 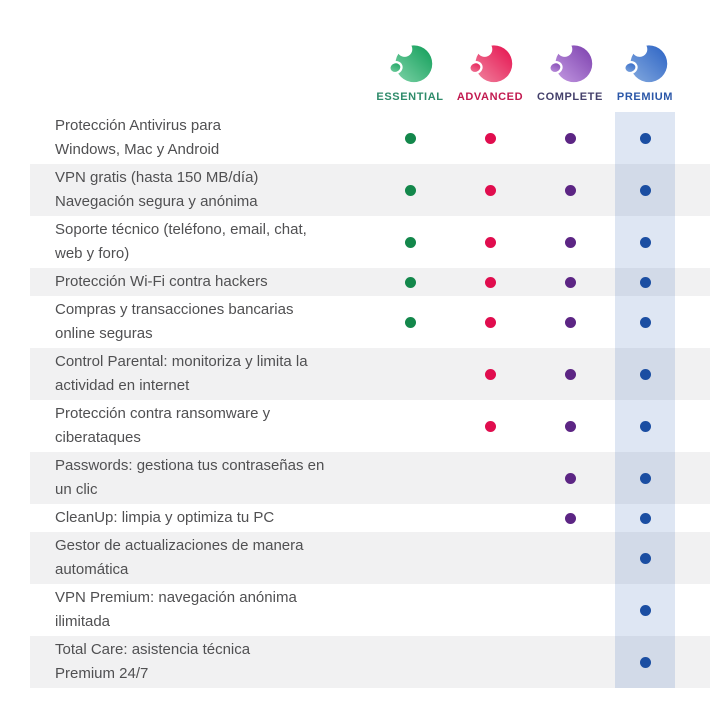 I want to click on feature-label-line: actividad en internet, so click(x=122, y=385).